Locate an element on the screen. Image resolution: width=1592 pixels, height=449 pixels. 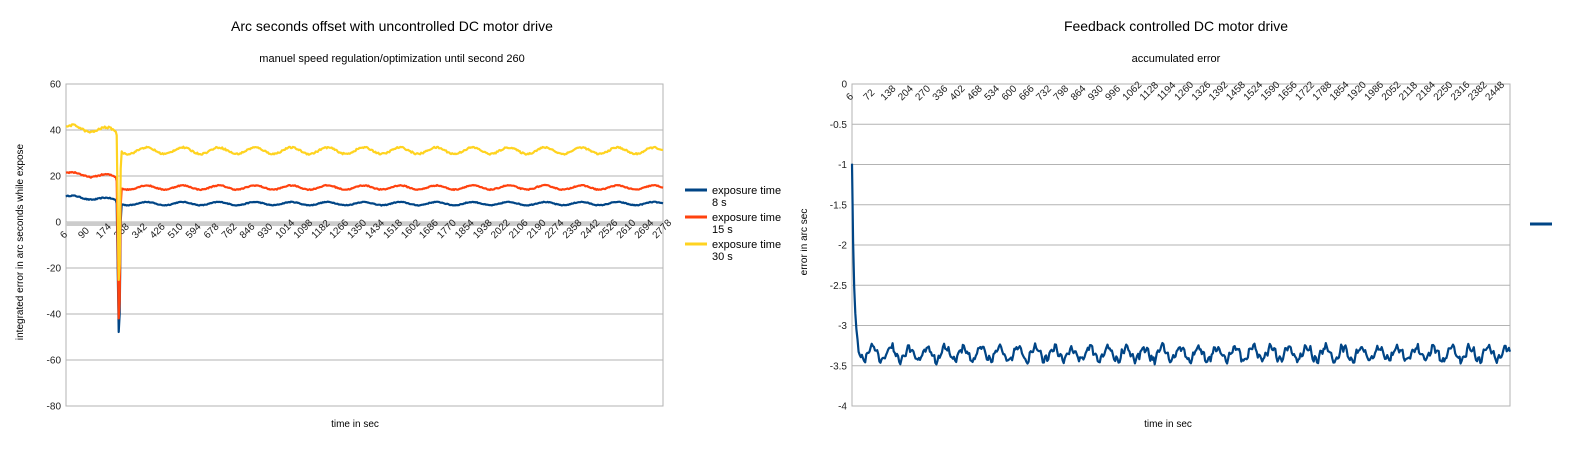
x-tick-label: 1014 is located at coordinates (286, 229).